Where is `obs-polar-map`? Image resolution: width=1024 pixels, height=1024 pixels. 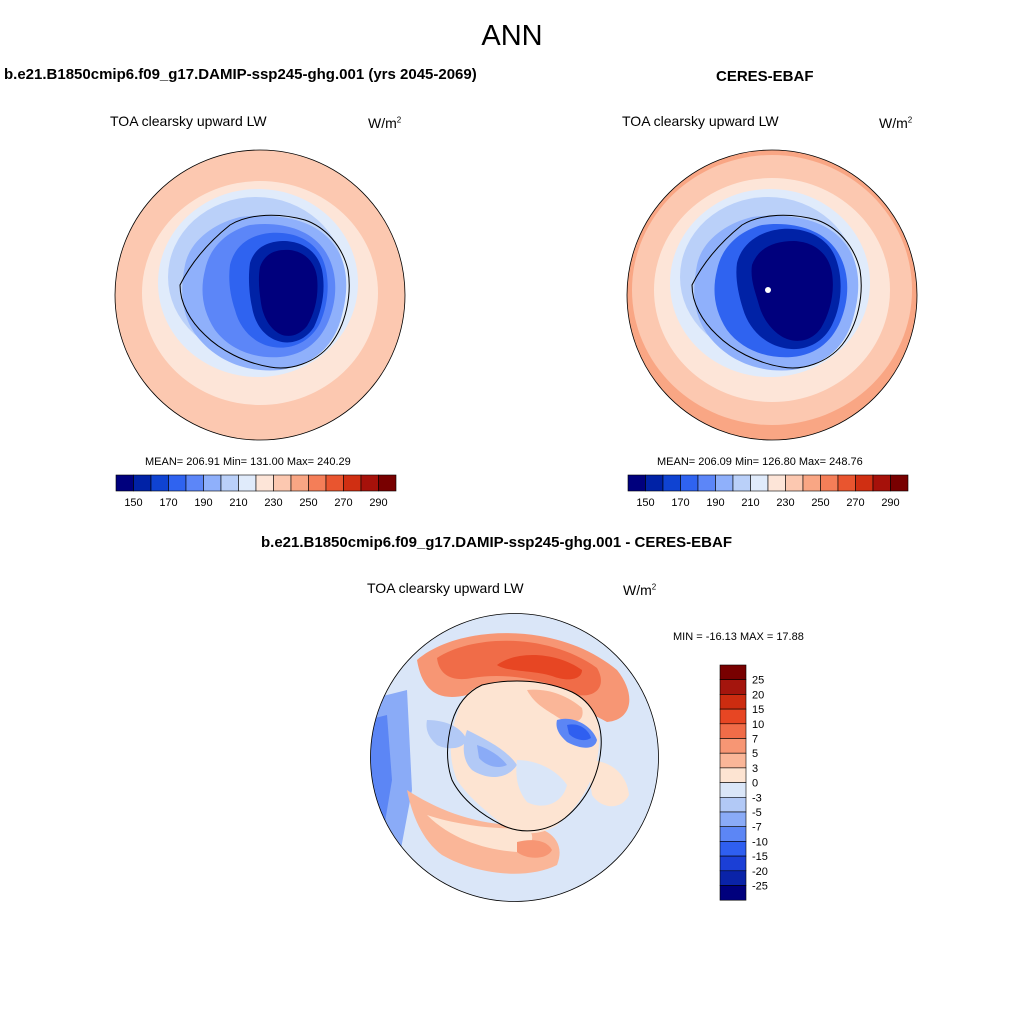 obs-polar-map is located at coordinates (772, 295).